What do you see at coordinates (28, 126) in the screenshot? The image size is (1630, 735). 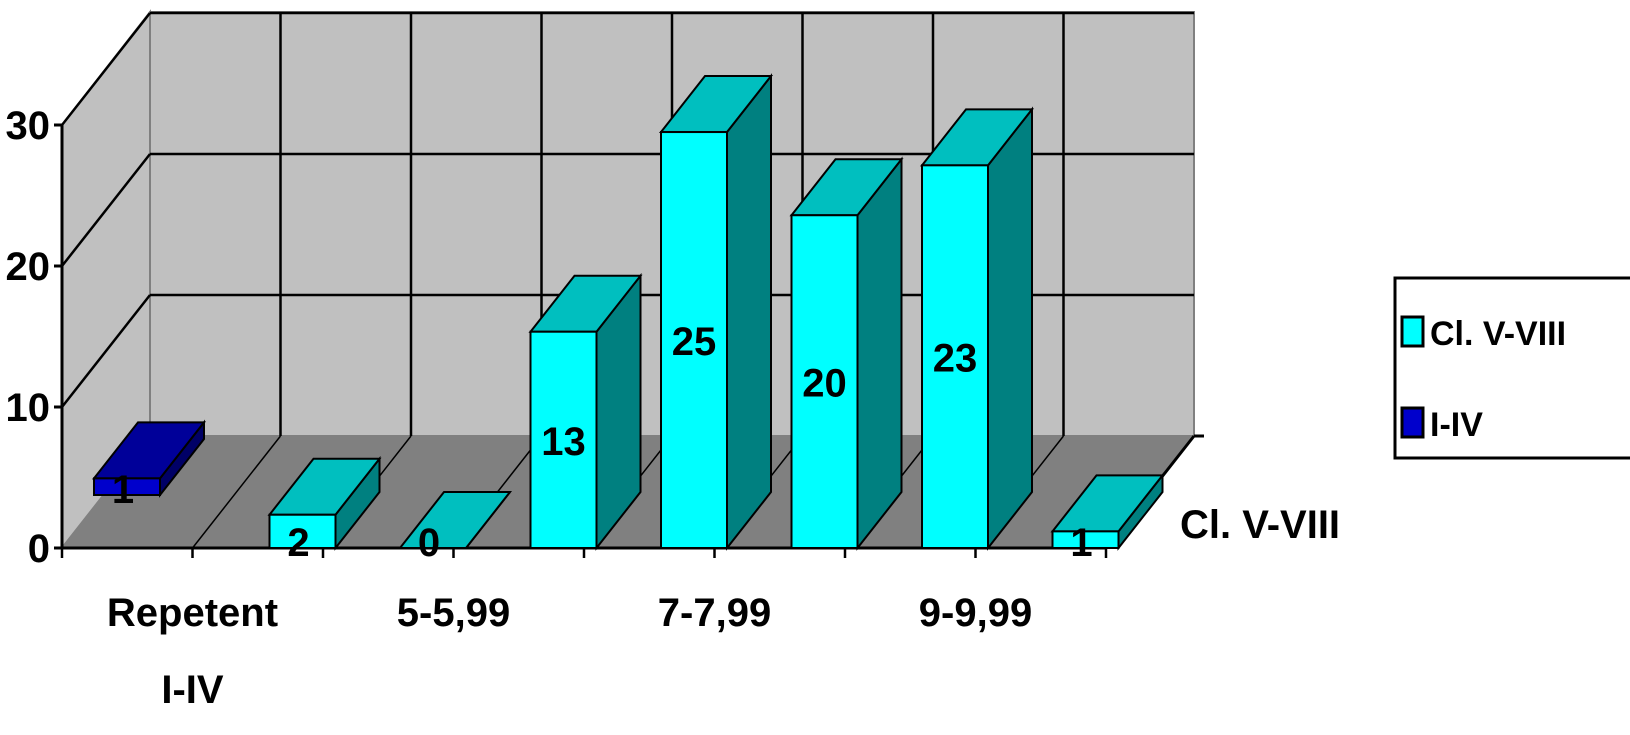 I see `y-tick-label-30: 30` at bounding box center [28, 126].